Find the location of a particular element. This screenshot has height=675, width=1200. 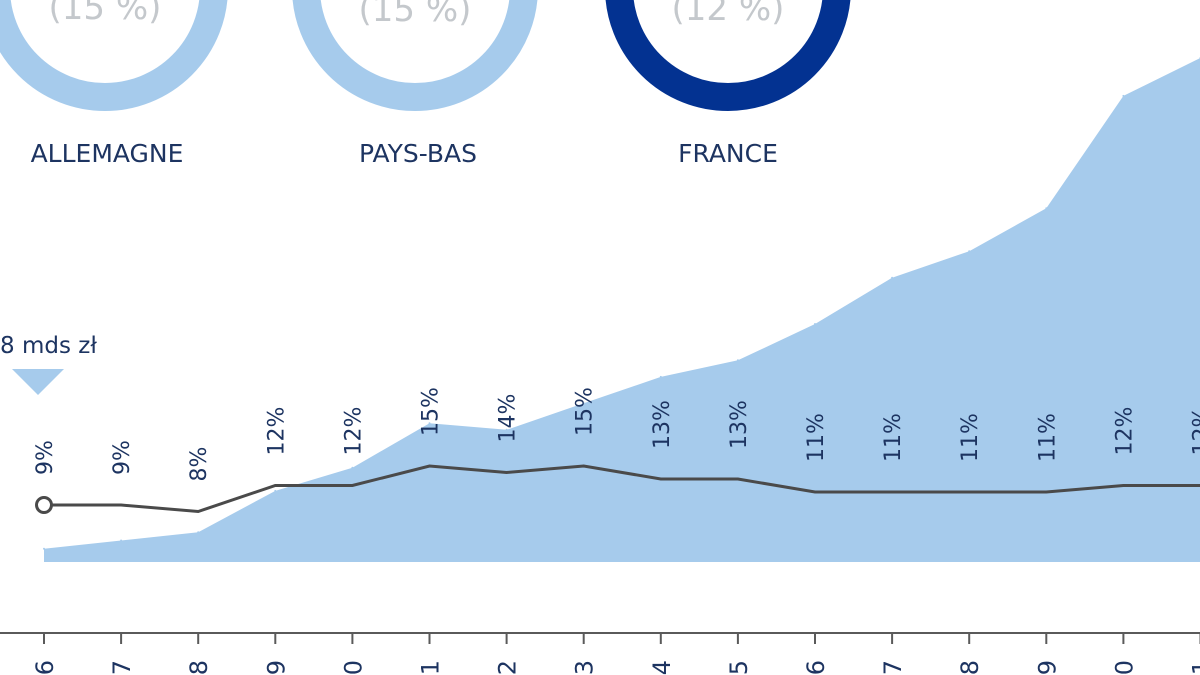

donut-ring-france is located at coordinates (728, 55).